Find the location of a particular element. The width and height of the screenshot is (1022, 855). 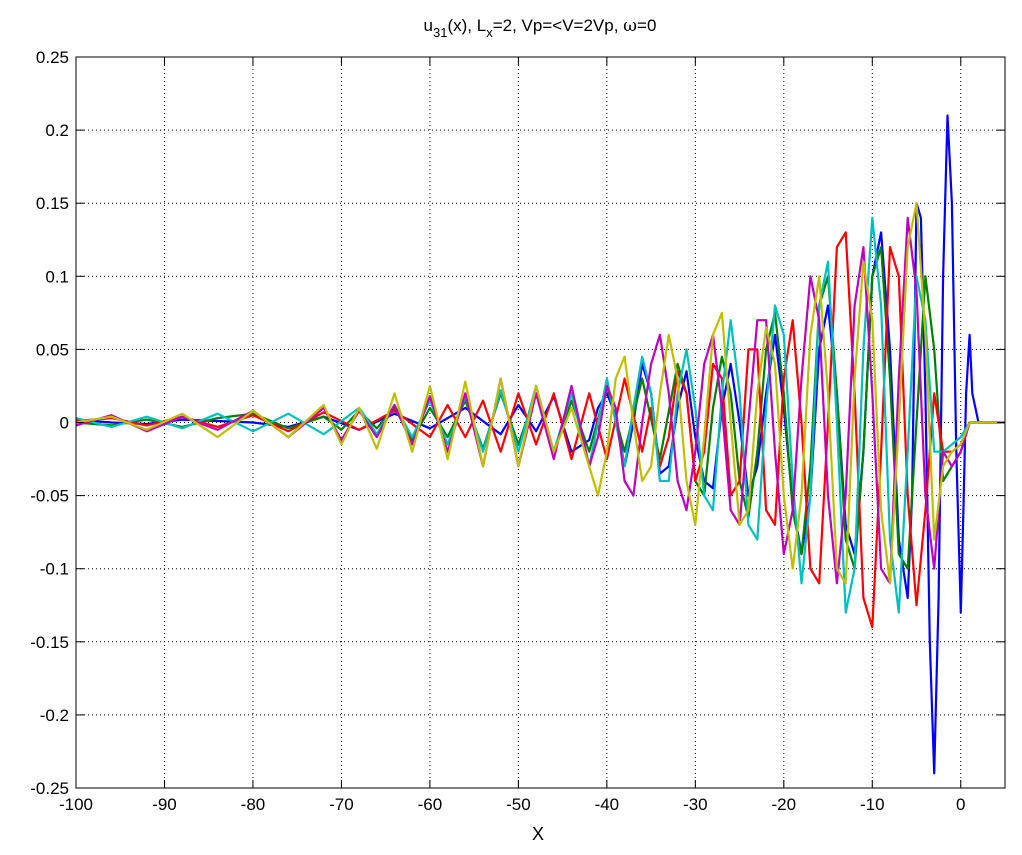

y-tick-label: -0.1 is located at coordinates (54, 569).